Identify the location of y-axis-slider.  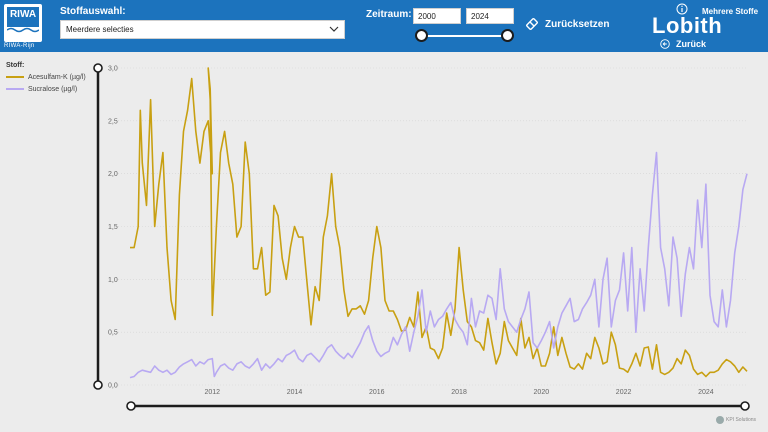
(98, 226).